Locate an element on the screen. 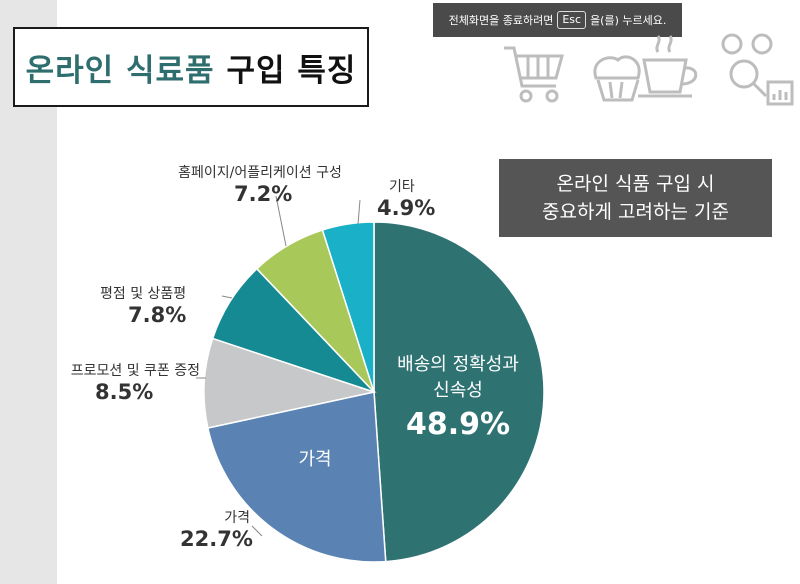 The height and width of the screenshot is (584, 800). slice-label-other-pct: 4.9% is located at coordinates (406, 208).